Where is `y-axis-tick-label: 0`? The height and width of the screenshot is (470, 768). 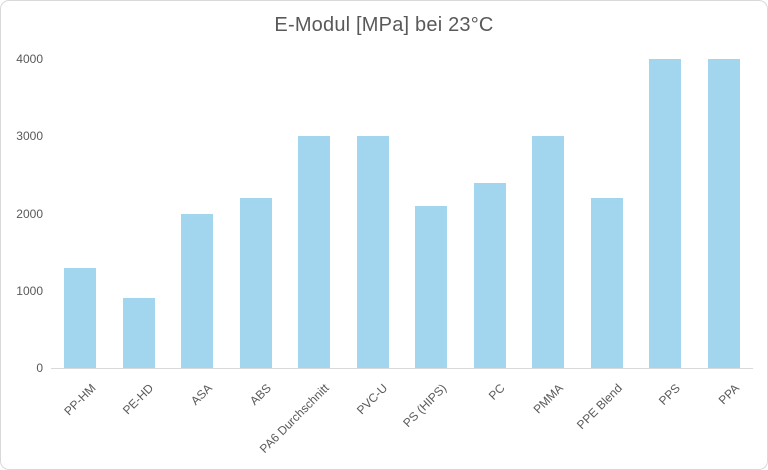 y-axis-tick-label: 0 is located at coordinates (39, 368).